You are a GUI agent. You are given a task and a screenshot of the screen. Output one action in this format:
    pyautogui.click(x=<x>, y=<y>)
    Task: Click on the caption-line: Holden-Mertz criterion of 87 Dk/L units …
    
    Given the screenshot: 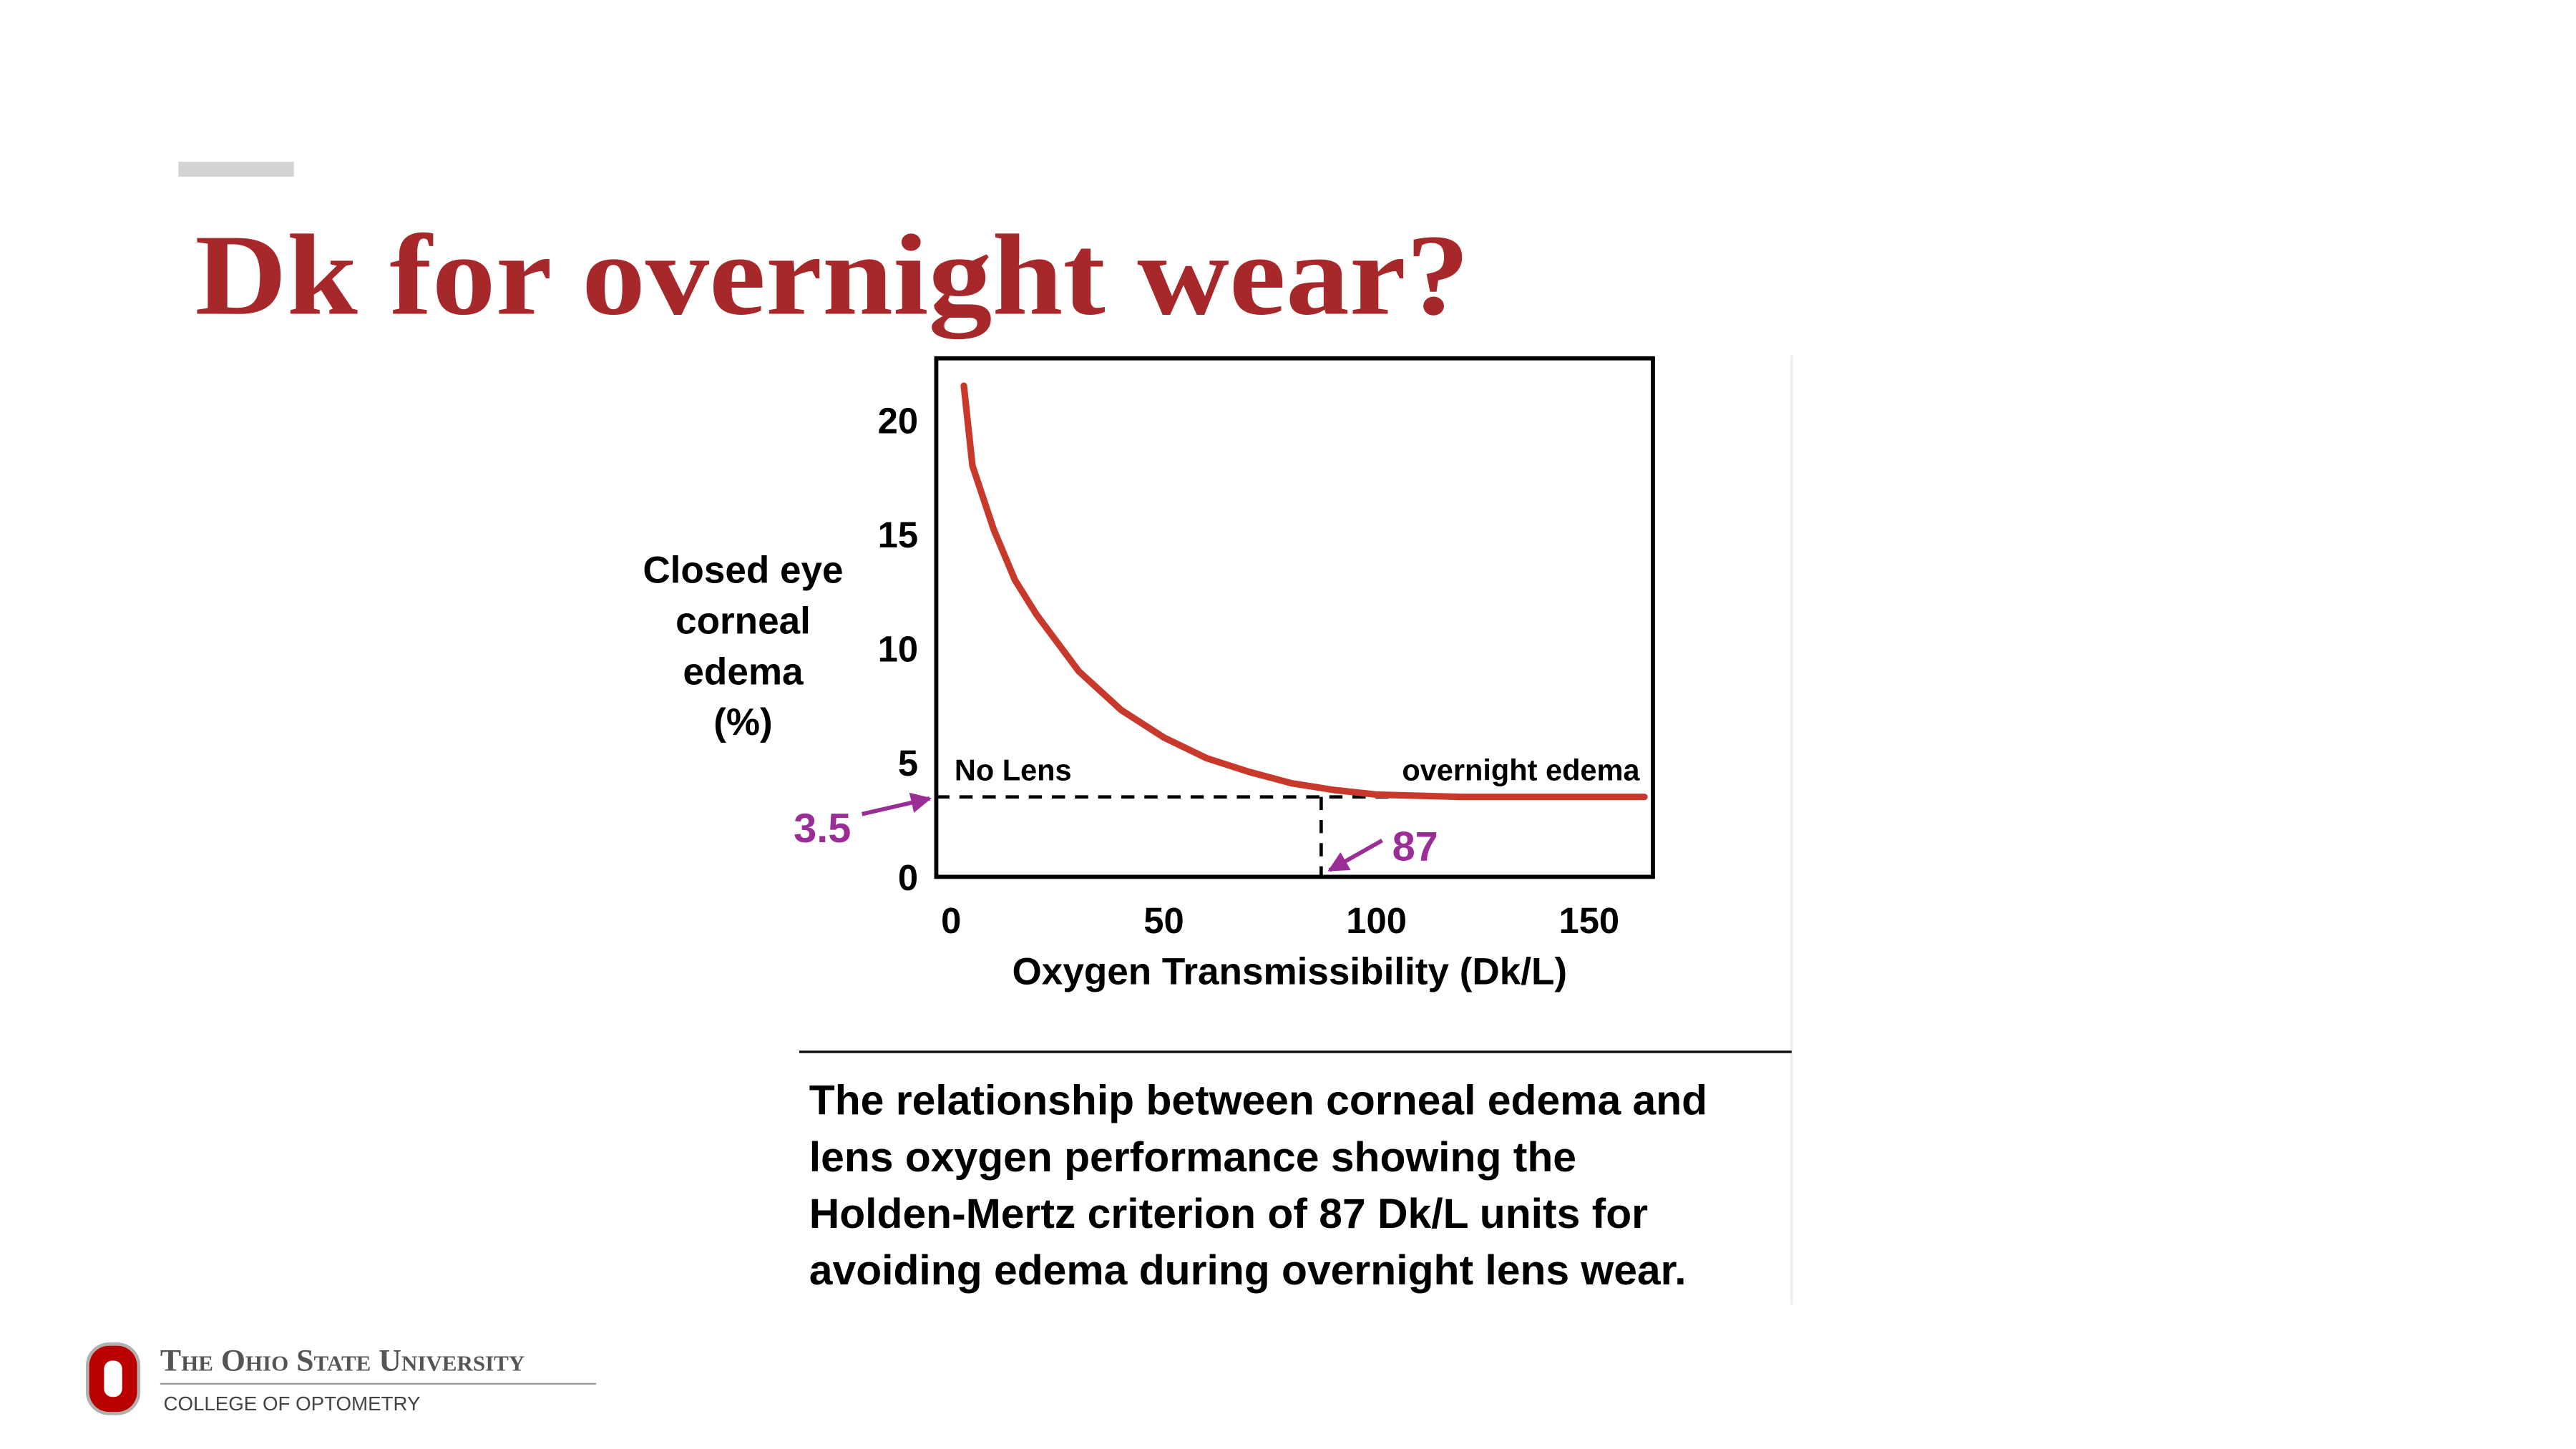 What is the action you would take?
    pyautogui.click(x=1228, y=1214)
    